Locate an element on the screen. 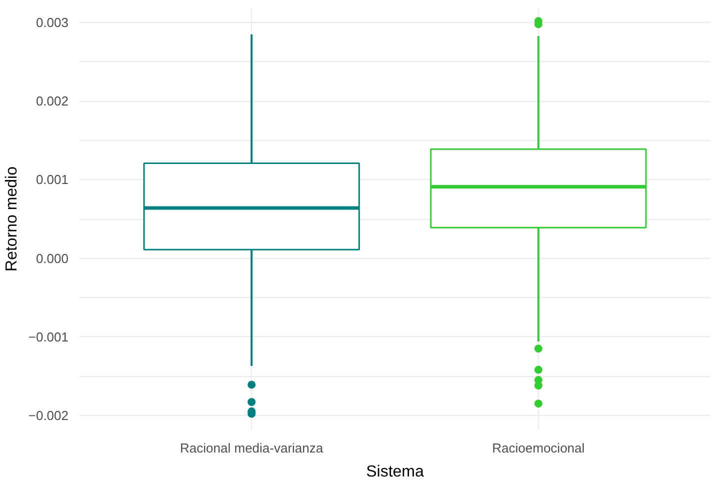 This screenshot has width=720, height=483. y-axis-title: Retorno medio is located at coordinates (11, 219).